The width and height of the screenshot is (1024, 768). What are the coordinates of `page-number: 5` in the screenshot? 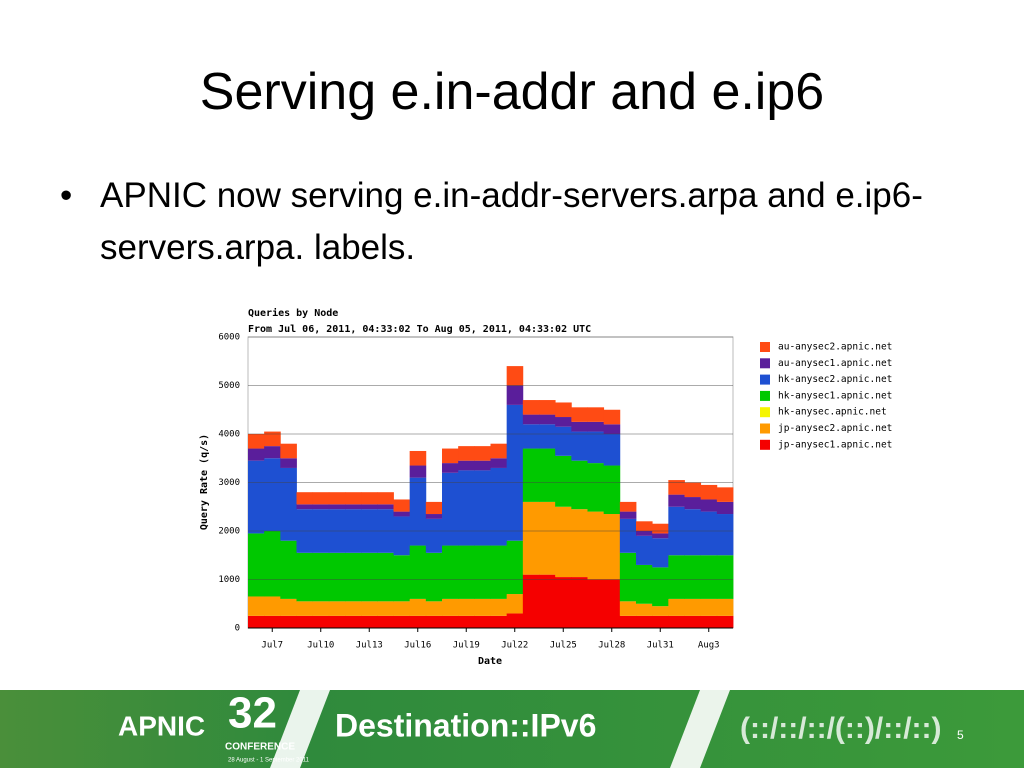 It's located at (960, 735).